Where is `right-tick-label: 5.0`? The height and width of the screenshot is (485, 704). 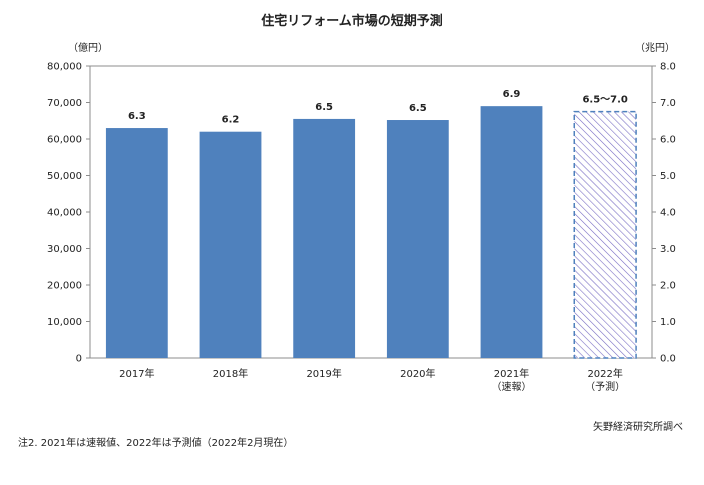
right-tick-label: 5.0 is located at coordinates (668, 176).